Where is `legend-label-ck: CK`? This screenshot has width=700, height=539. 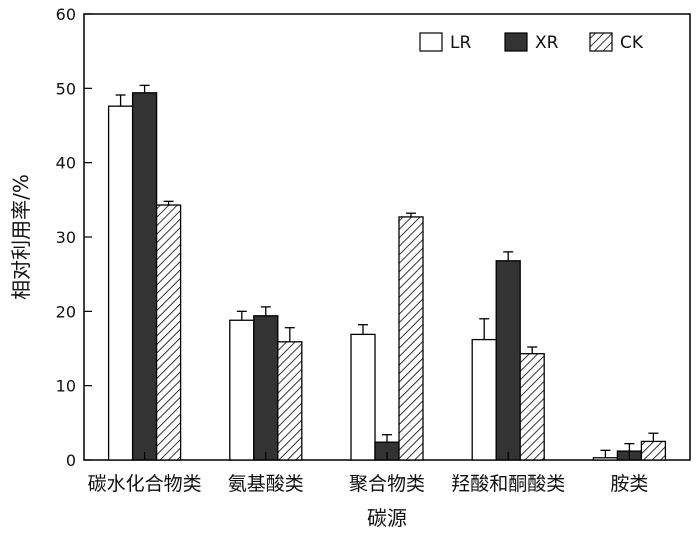 legend-label-ck: CK is located at coordinates (632, 43).